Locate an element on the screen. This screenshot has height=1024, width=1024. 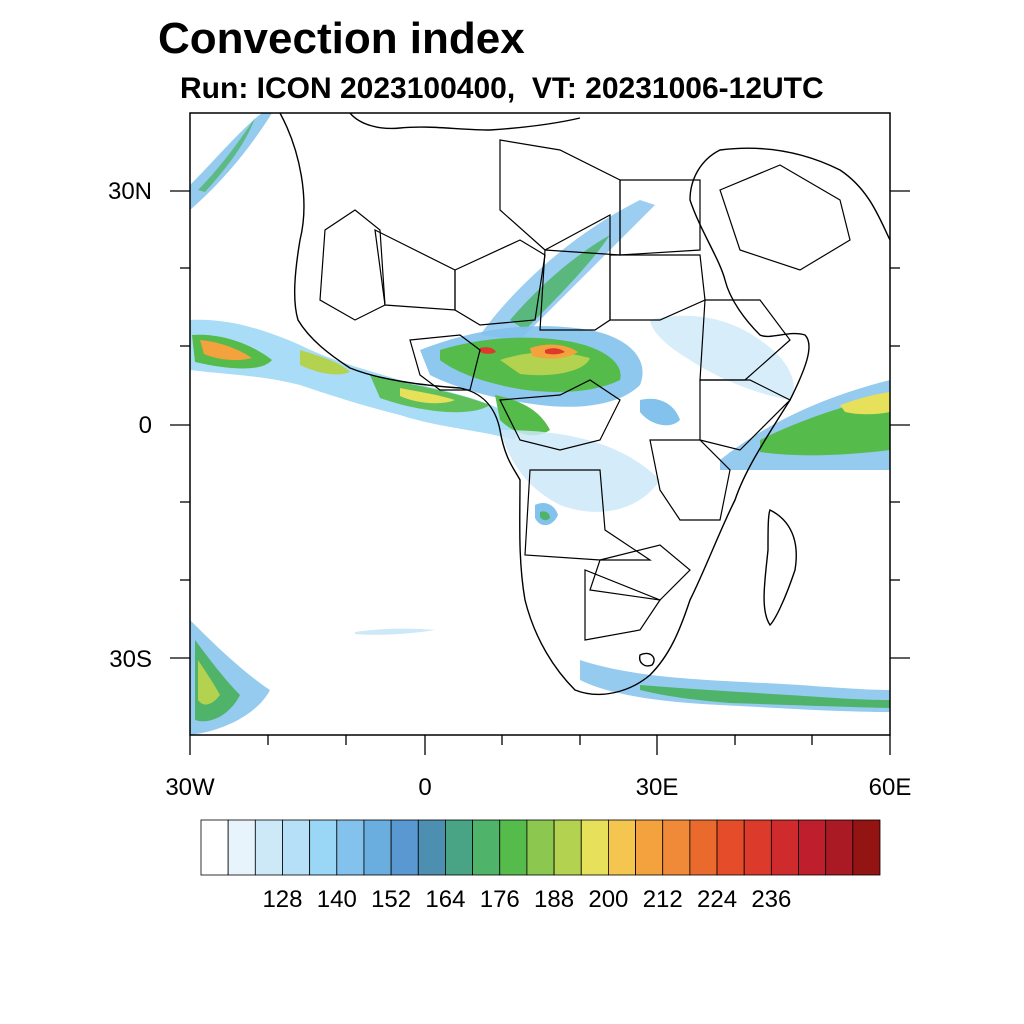
colorbar-label: 164 is located at coordinates (445, 899).